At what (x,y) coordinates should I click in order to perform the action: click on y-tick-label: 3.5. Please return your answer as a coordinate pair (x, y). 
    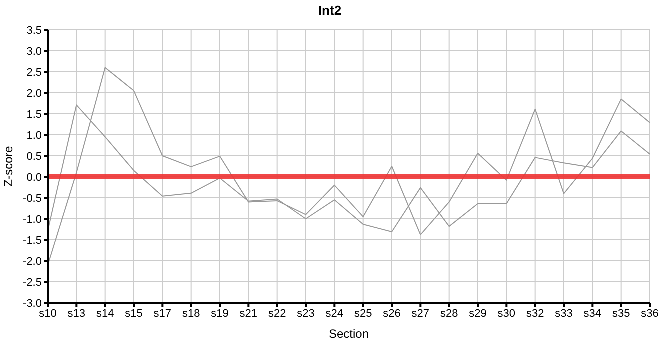
    Looking at the image, I should click on (34, 30).